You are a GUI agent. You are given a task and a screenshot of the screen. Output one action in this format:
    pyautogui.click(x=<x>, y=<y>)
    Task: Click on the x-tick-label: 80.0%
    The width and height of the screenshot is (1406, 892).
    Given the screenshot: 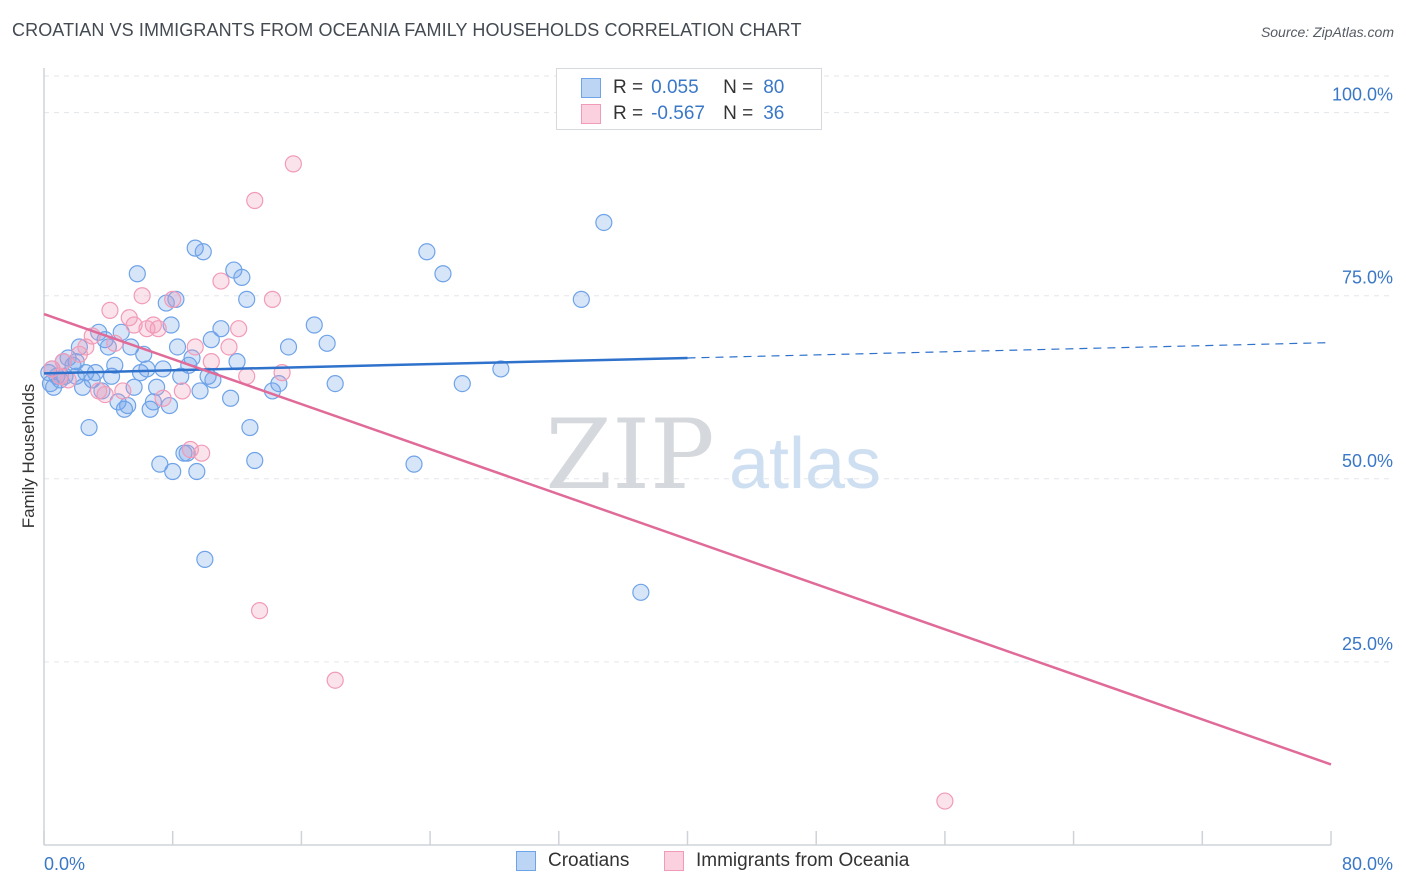 What is the action you would take?
    pyautogui.click(x=1367, y=864)
    